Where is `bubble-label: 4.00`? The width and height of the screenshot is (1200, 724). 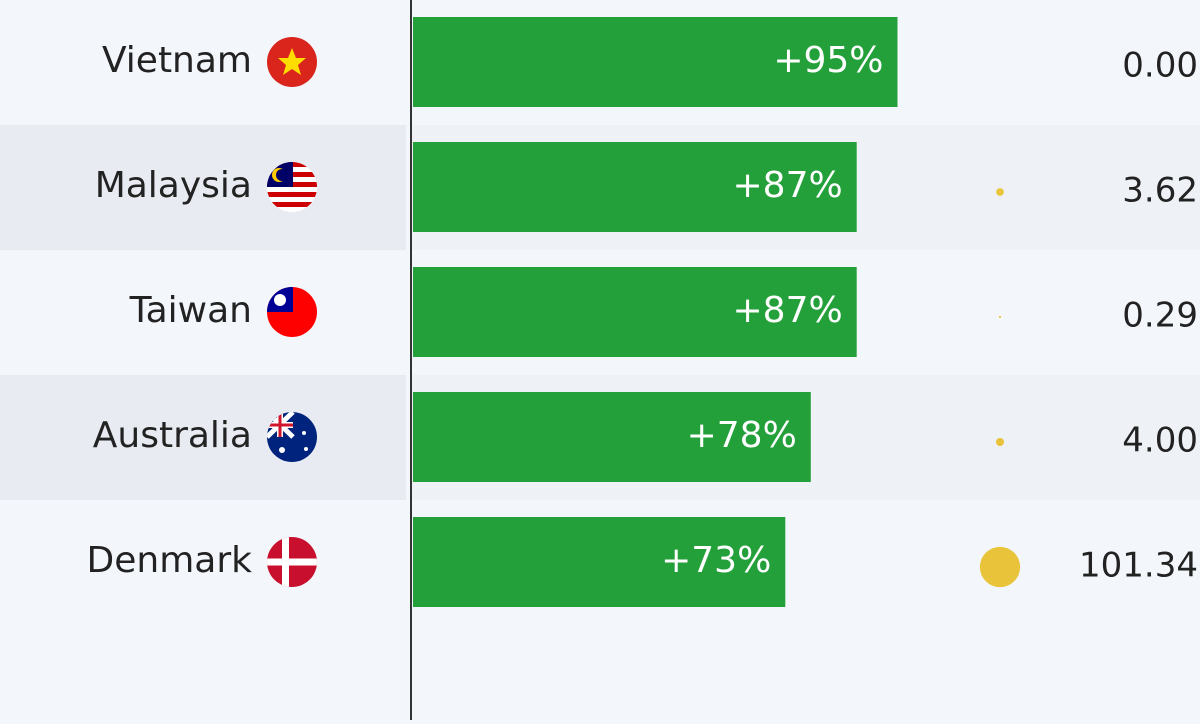 bubble-label: 4.00 is located at coordinates (1160, 441).